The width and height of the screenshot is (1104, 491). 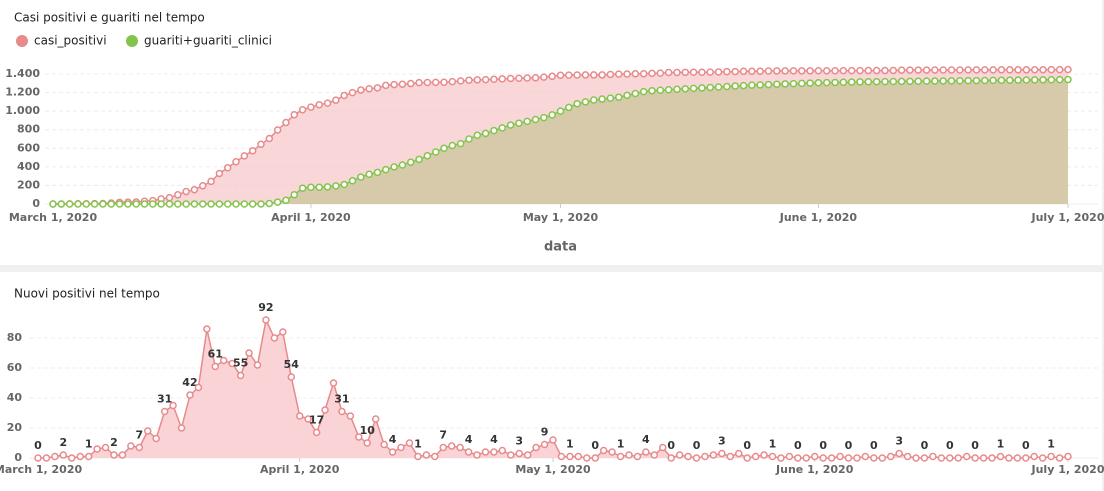 I want to click on data-label: 4, so click(x=469, y=439).